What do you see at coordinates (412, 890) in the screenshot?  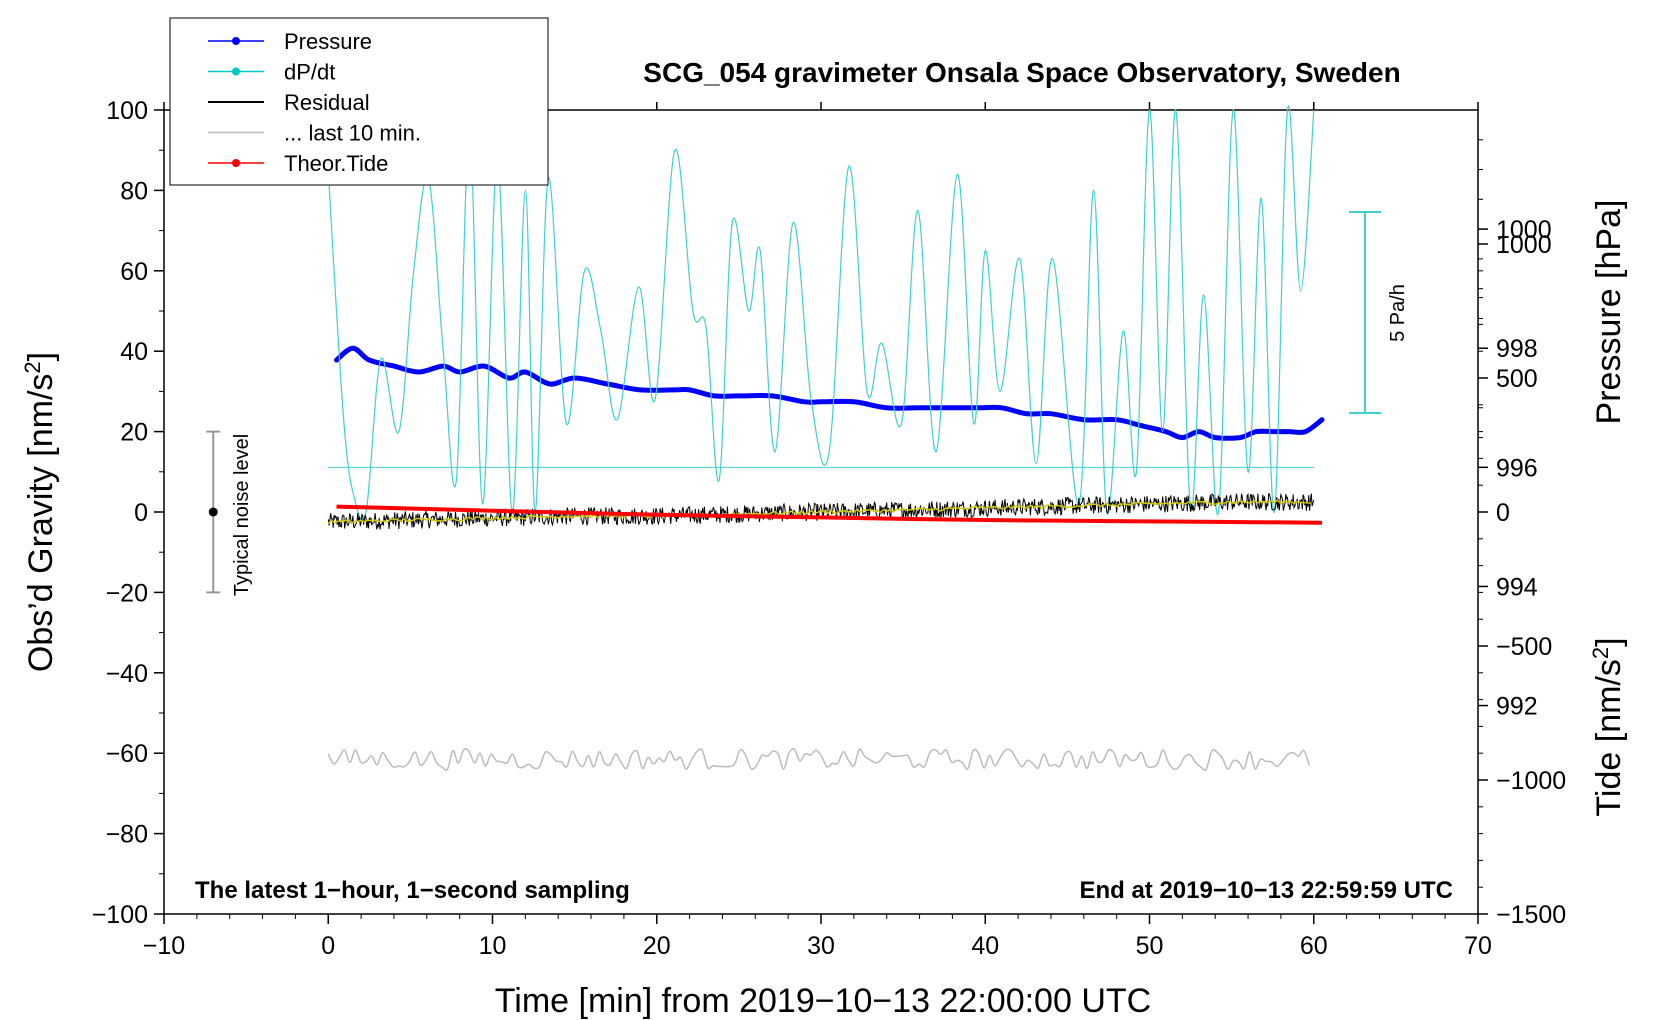 I see `annotation-sampling: The latest 1−hour, 1−second sampling` at bounding box center [412, 890].